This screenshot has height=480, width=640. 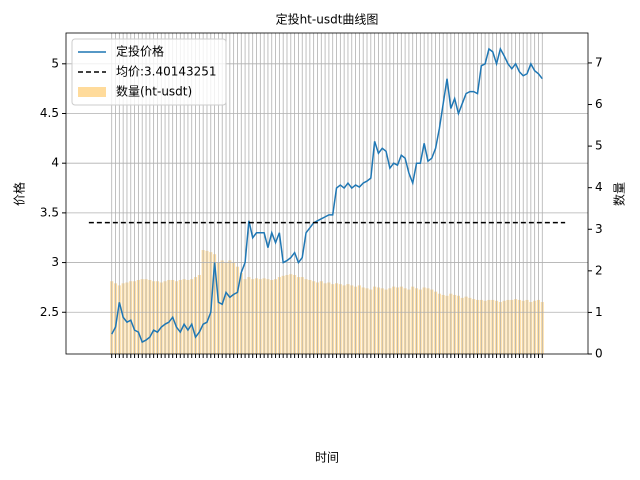 What do you see at coordinates (19, 194) in the screenshot?
I see `y-axis-label: 价格` at bounding box center [19, 194].